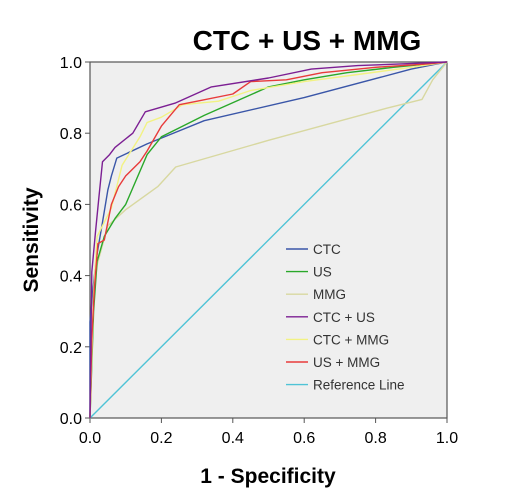 This screenshot has height=498, width=522. Describe the element at coordinates (233, 438) in the screenshot. I see `x-tick-label: 0.4` at that location.